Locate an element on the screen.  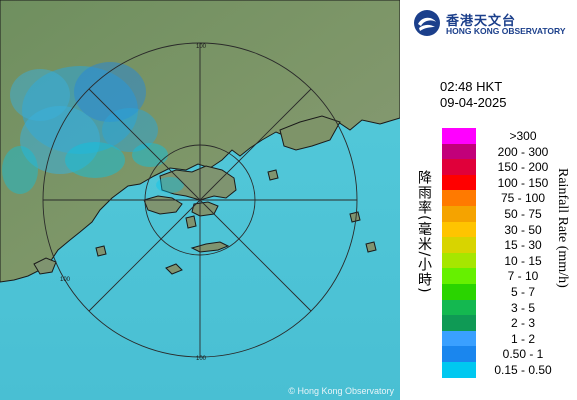
legend-label: 200 - 300 is located at coordinates (523, 151).